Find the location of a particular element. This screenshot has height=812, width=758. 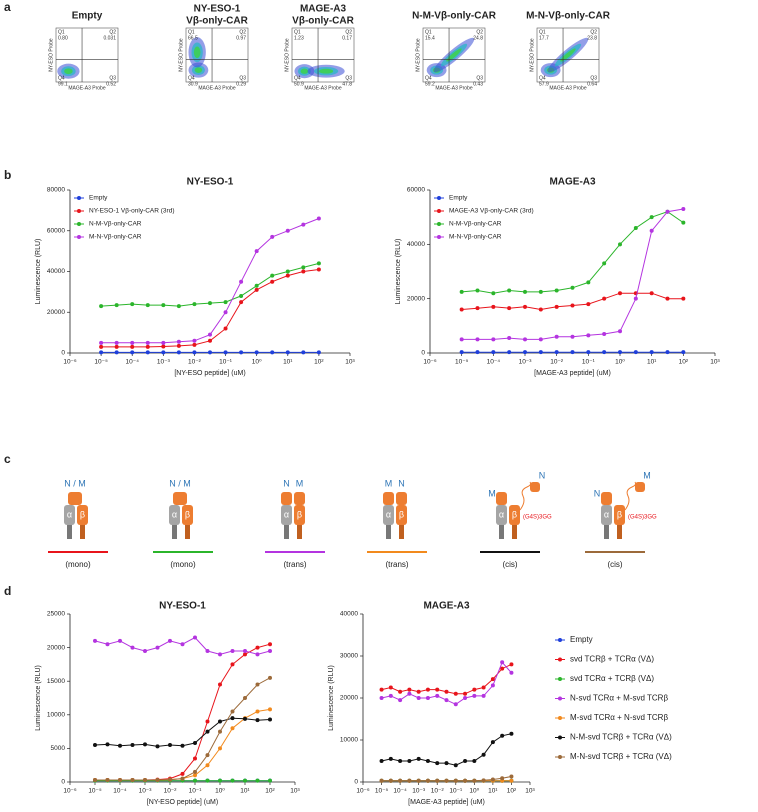

cell-cloud is located at coordinates (198, 70).